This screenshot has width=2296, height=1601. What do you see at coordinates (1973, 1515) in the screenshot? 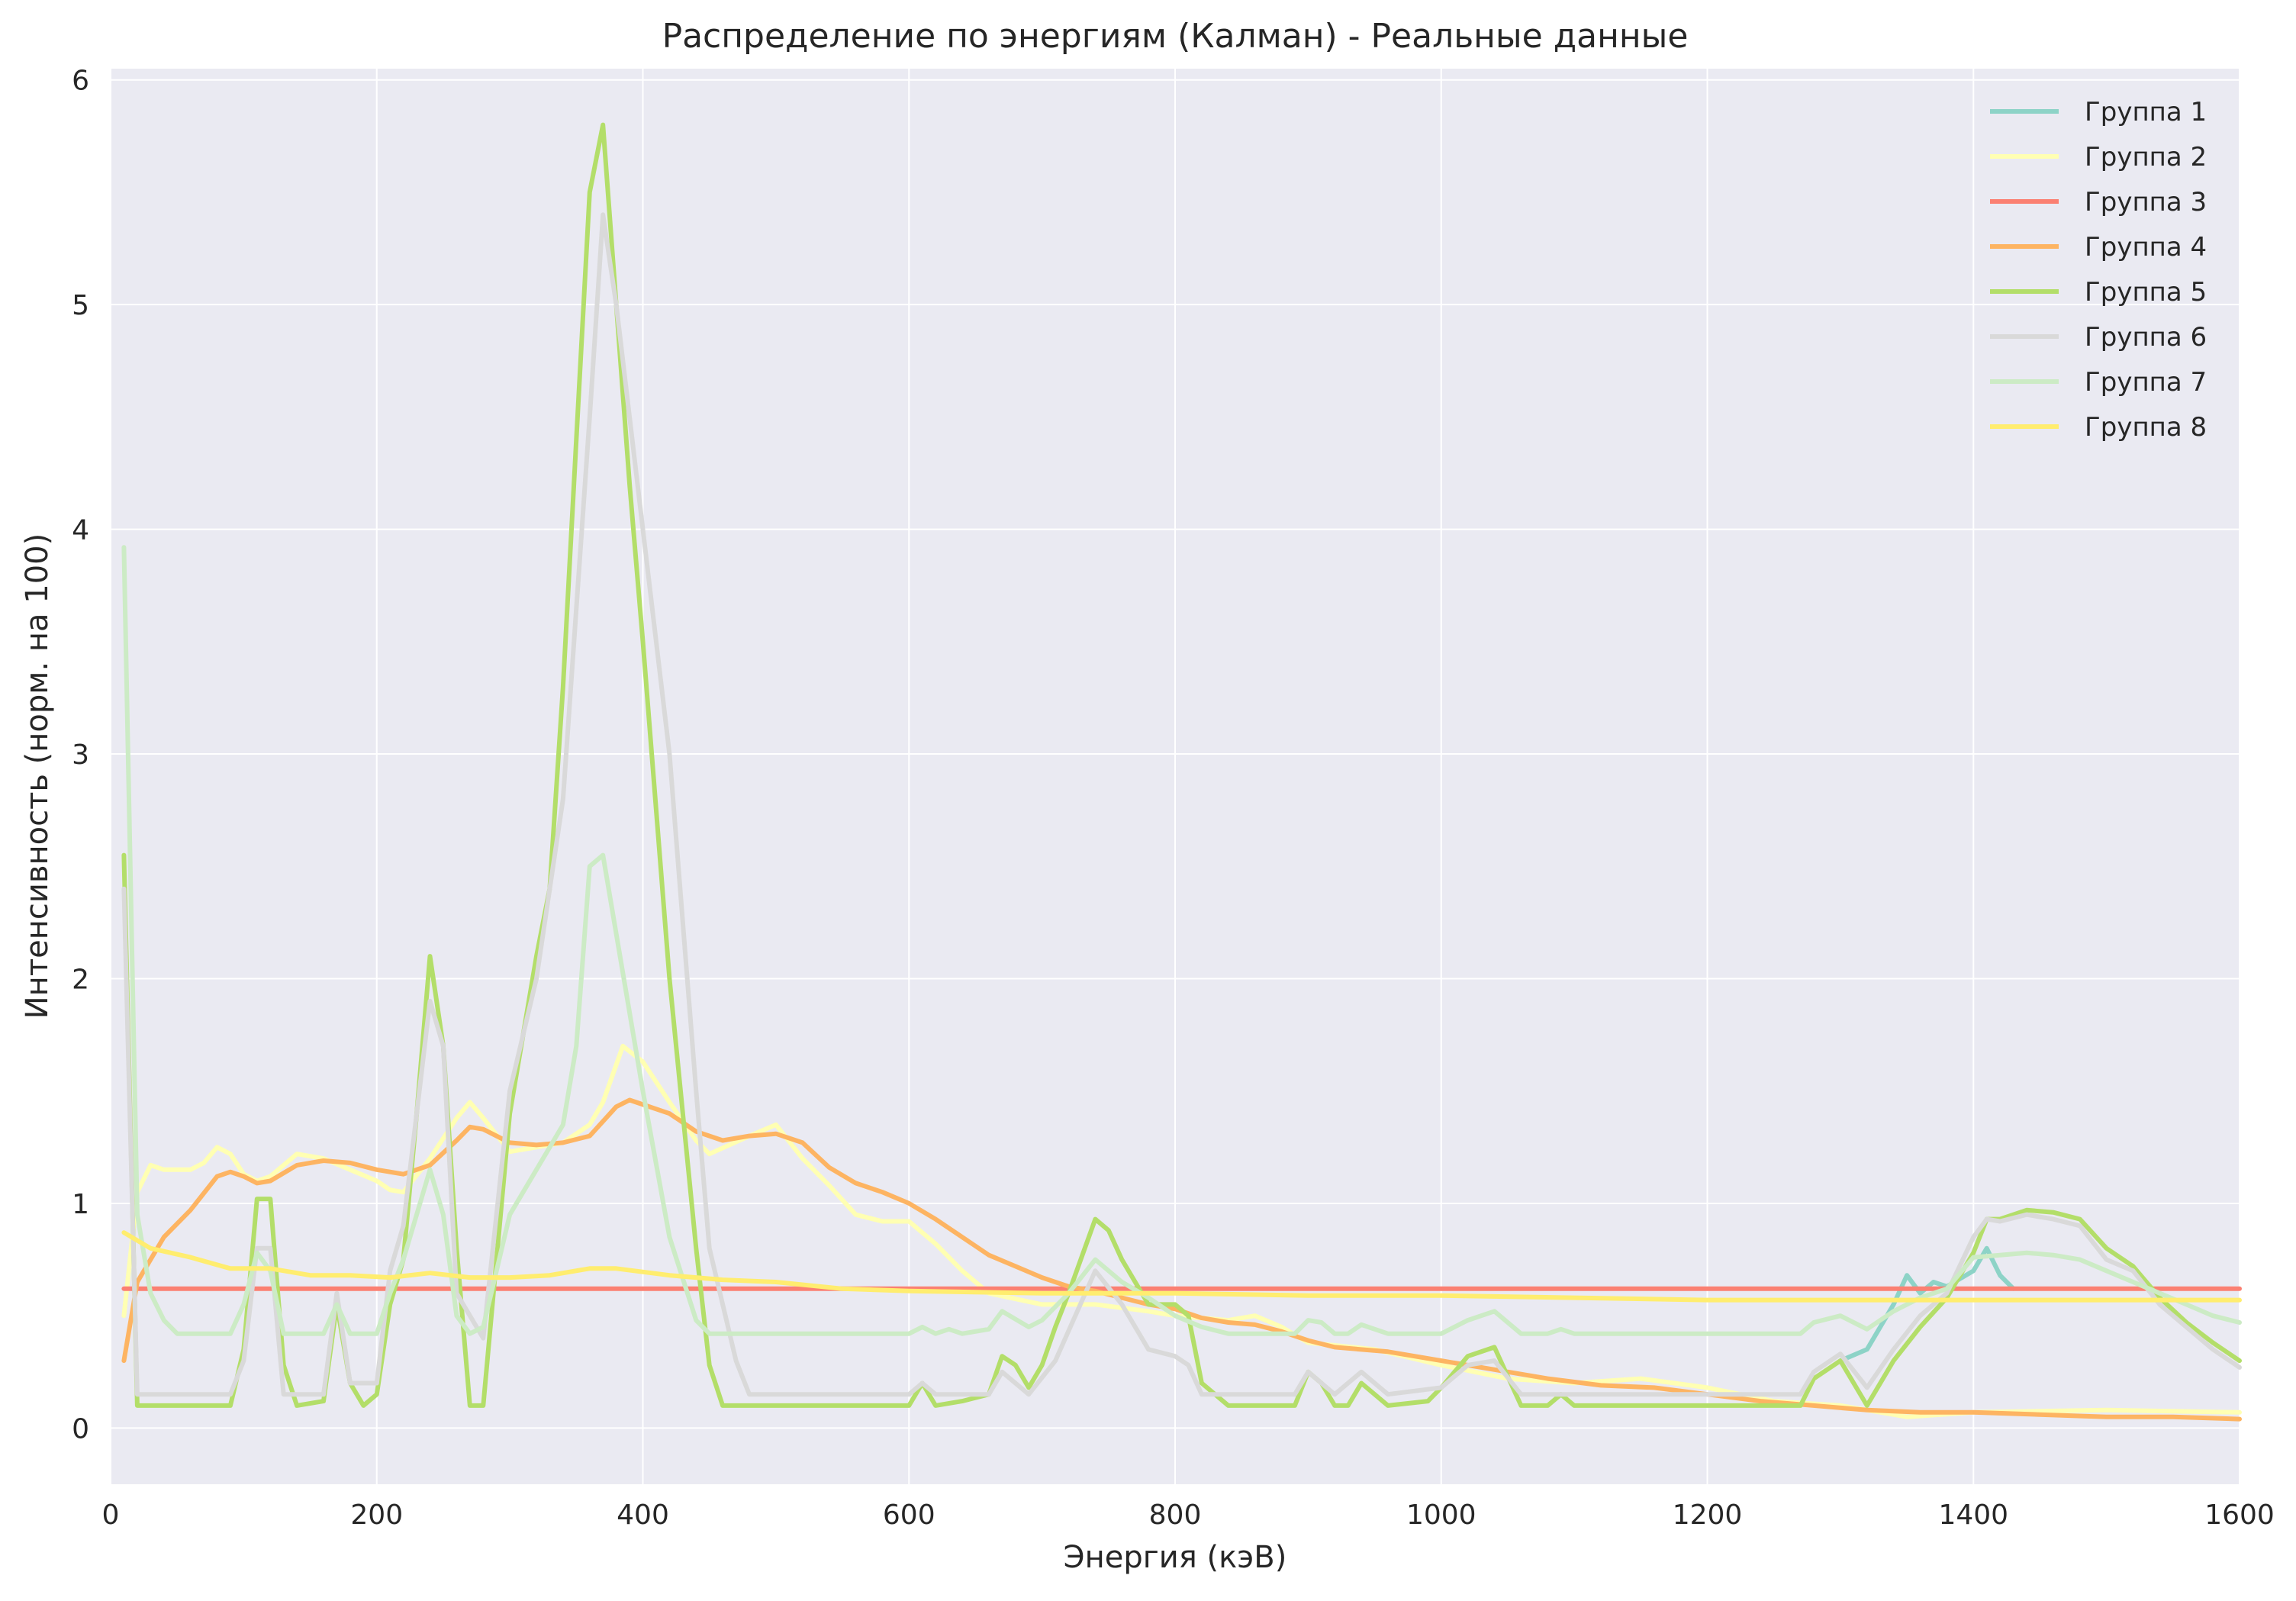
I see `x-tick-label: 1400` at bounding box center [1973, 1515].